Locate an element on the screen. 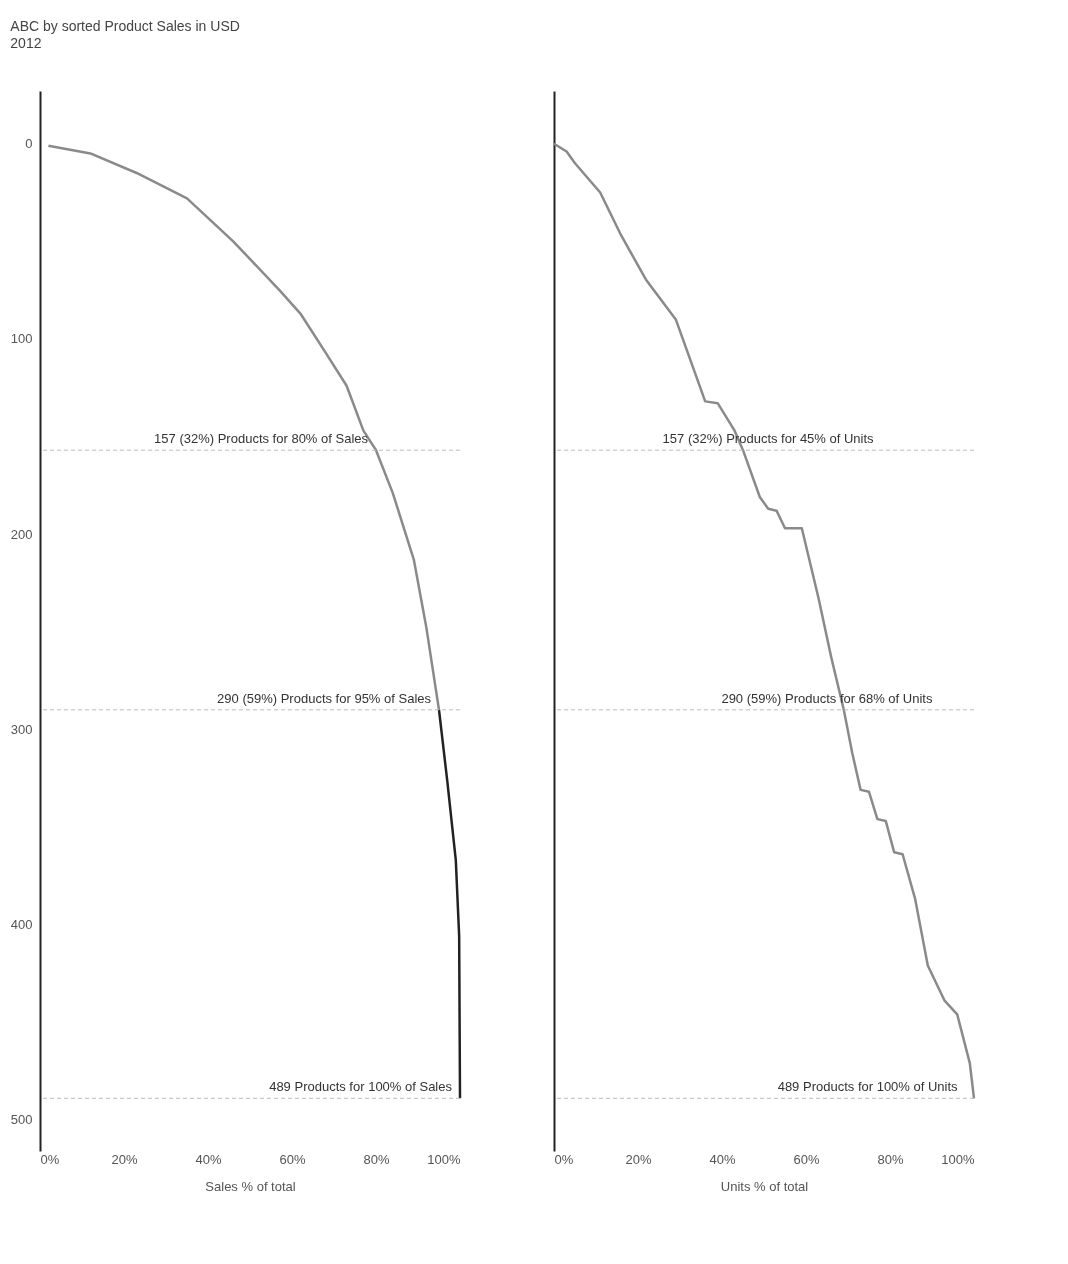 The width and height of the screenshot is (1068, 1264). y-tick-label: 400 is located at coordinates (21, 925).